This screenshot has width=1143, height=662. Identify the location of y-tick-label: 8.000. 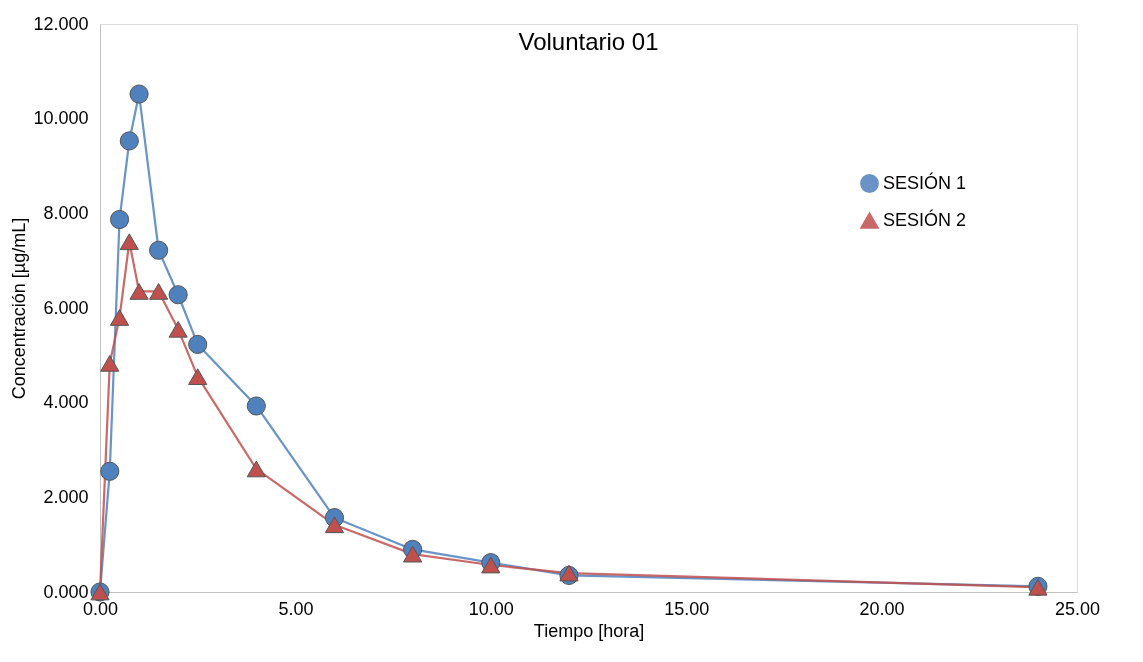
(66, 212).